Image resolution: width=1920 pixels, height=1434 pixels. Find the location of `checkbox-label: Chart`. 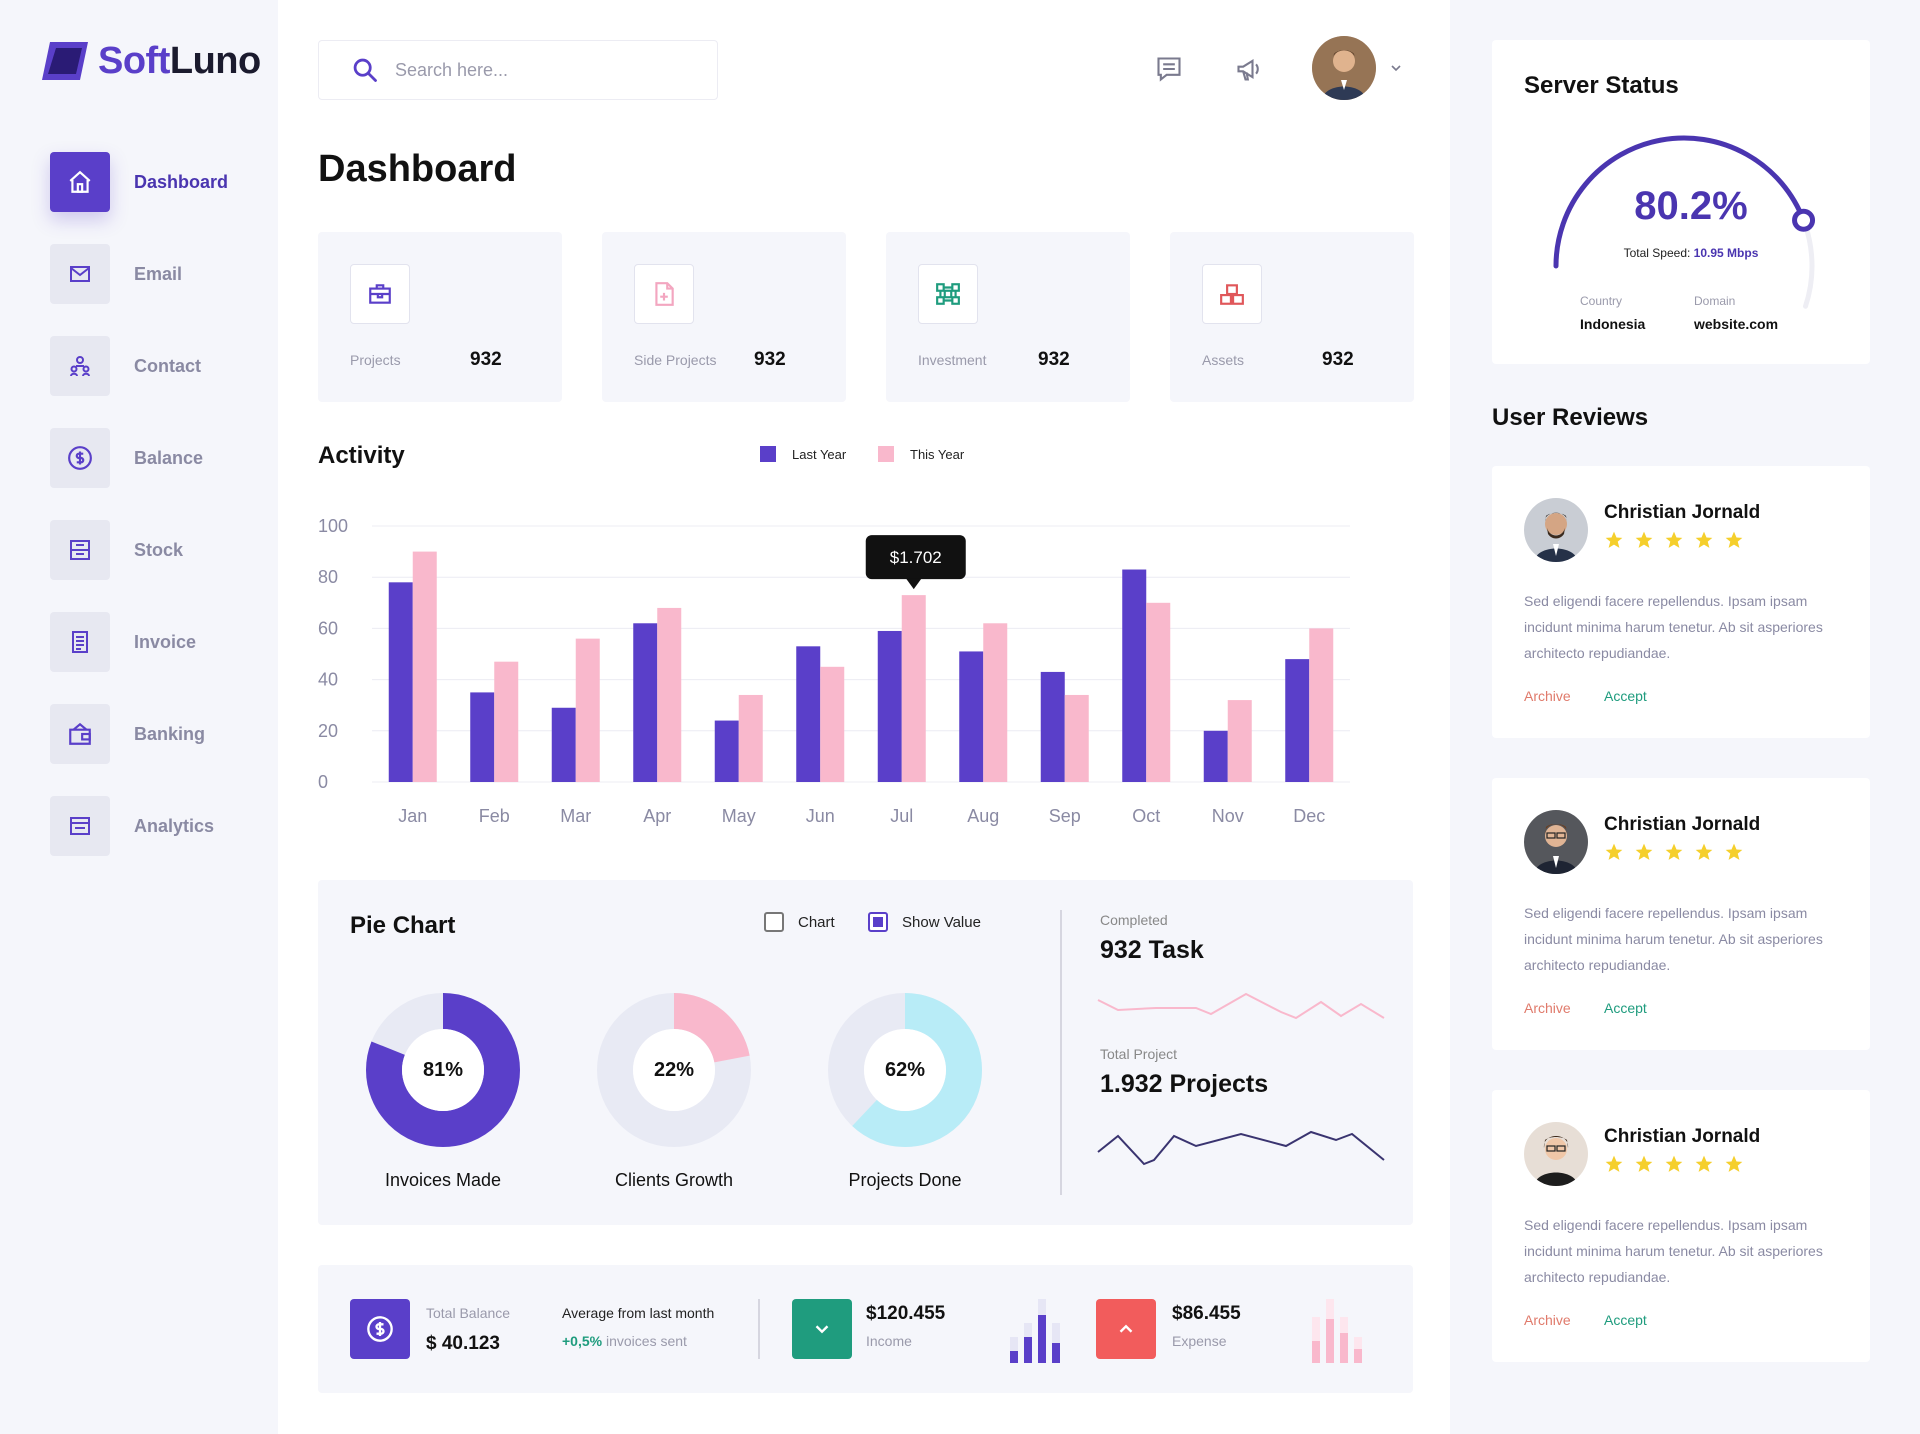

checkbox-label: Chart is located at coordinates (816, 922).